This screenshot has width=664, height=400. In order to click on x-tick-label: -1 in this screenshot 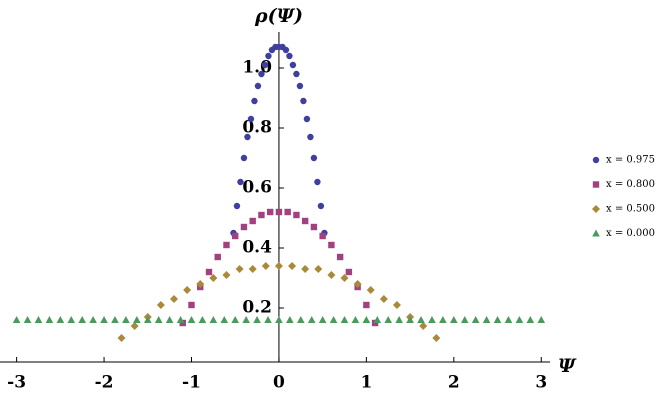, I will do `click(191, 383)`.